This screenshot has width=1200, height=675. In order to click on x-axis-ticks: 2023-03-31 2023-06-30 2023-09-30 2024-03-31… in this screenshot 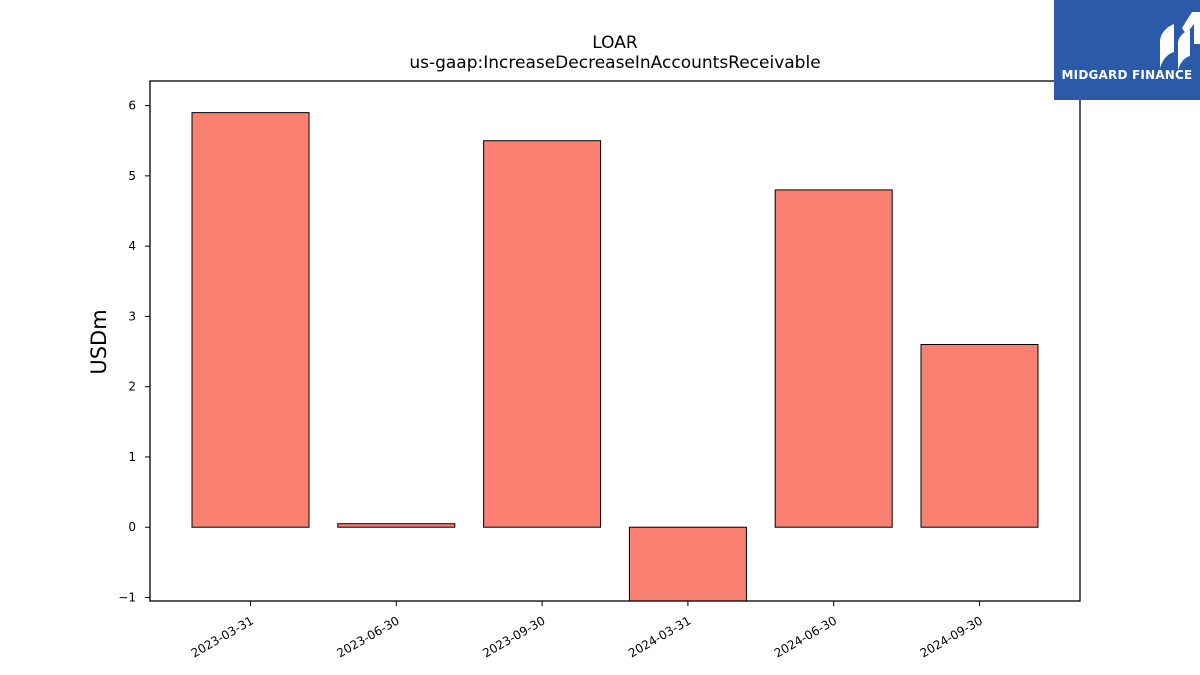, I will do `click(587, 630)`.